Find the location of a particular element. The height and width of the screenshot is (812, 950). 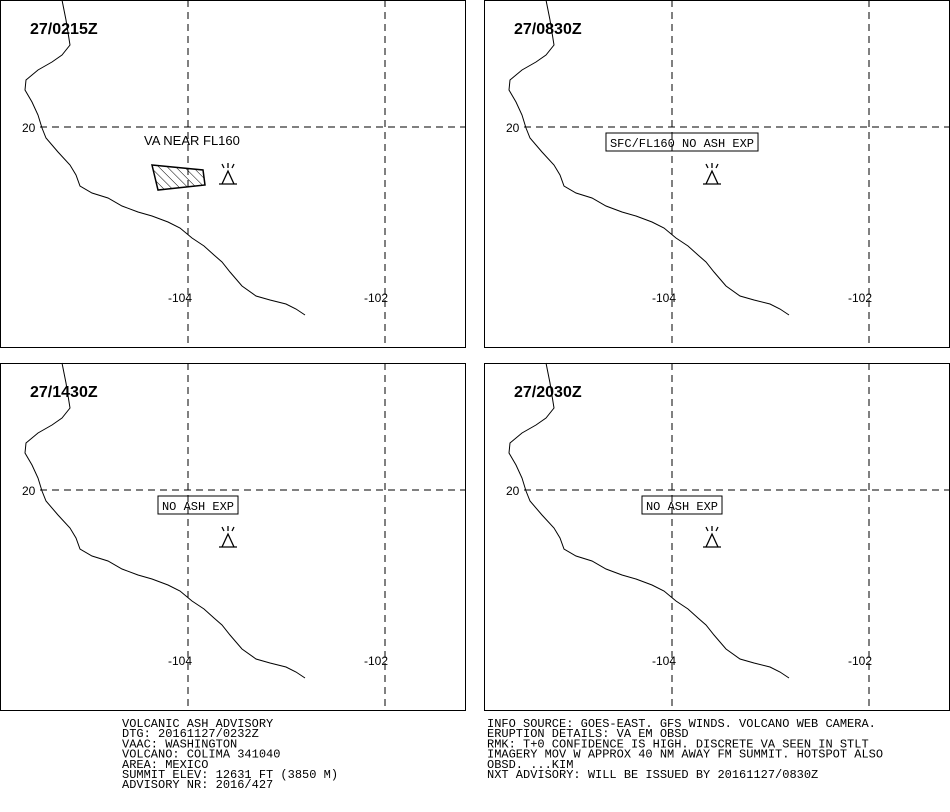

advisory-line: VOLCANIC ASH ADVISORY is located at coordinates (197, 724).